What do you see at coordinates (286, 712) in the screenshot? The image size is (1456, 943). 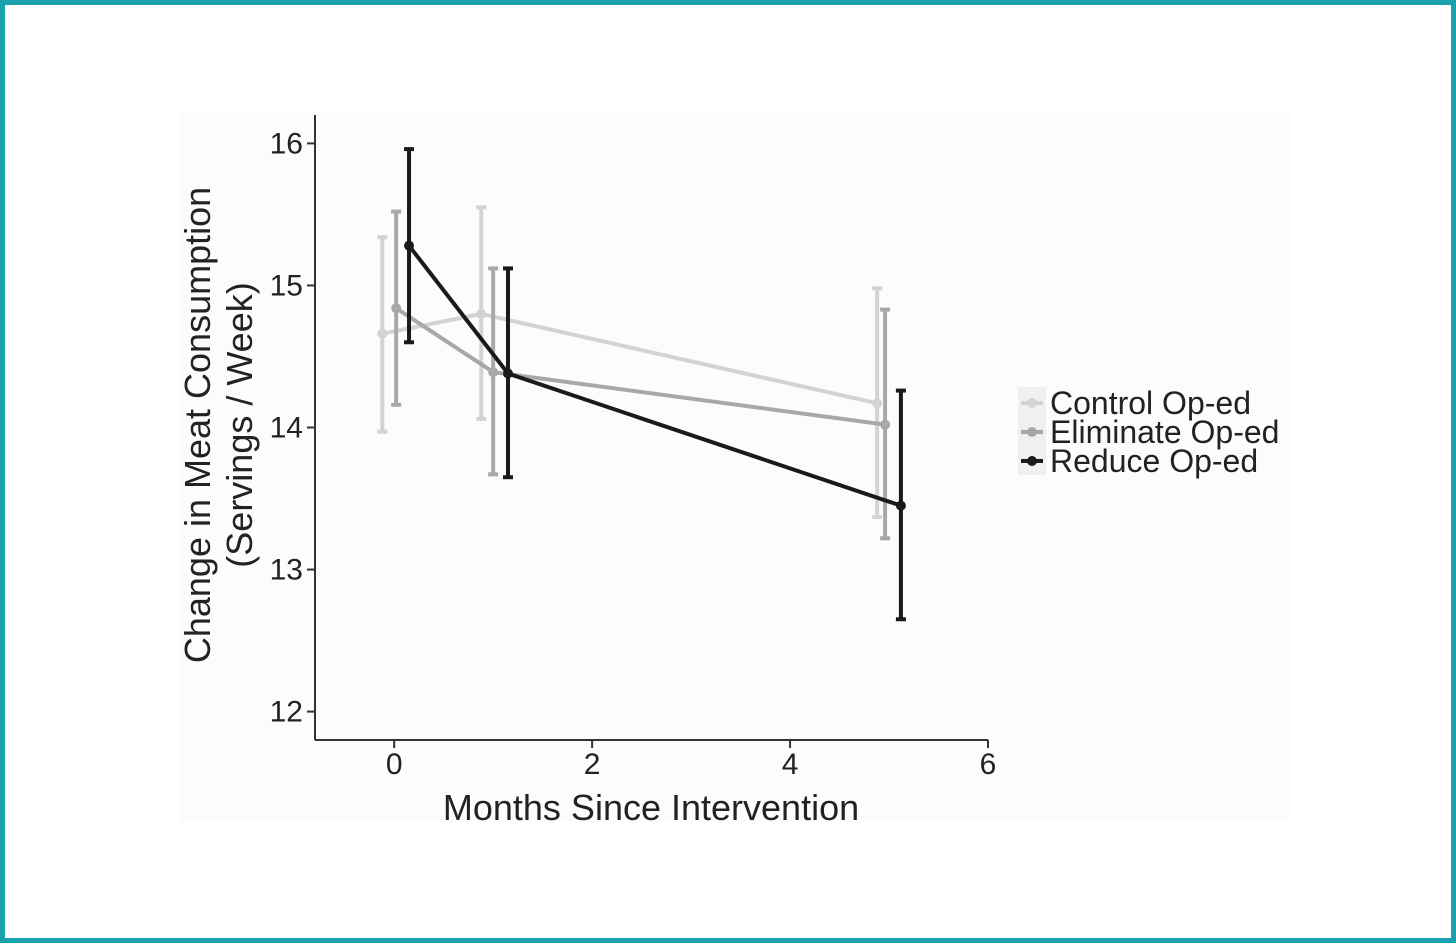 I see `y-tick-label: 12` at bounding box center [286, 712].